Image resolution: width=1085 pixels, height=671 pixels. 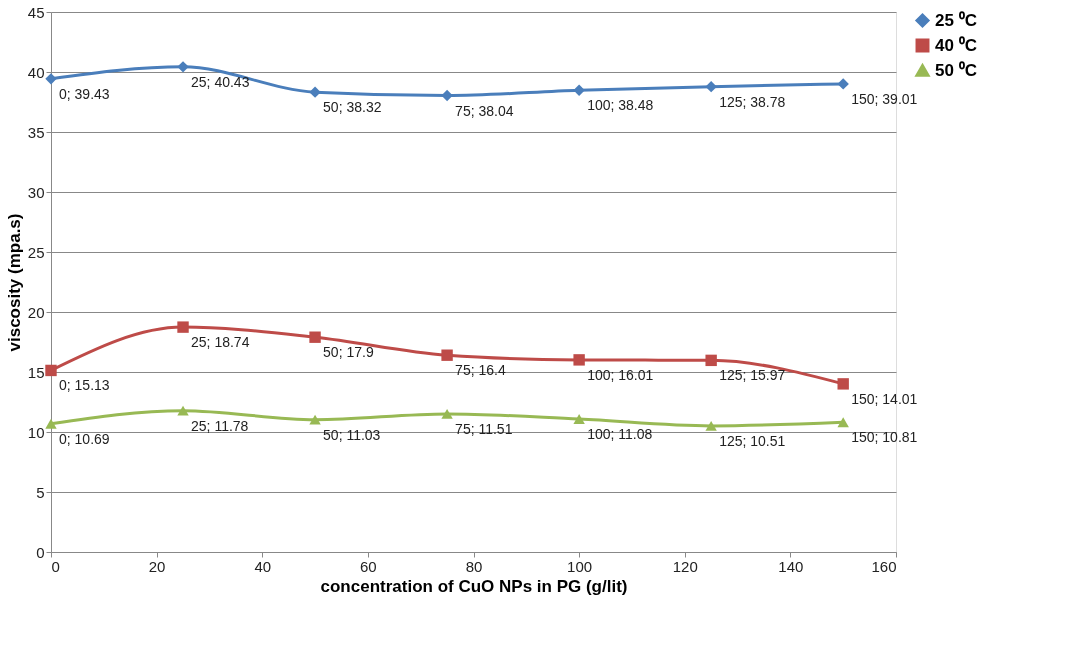 I want to click on y-tick-label: 45, so click(x=36, y=12).